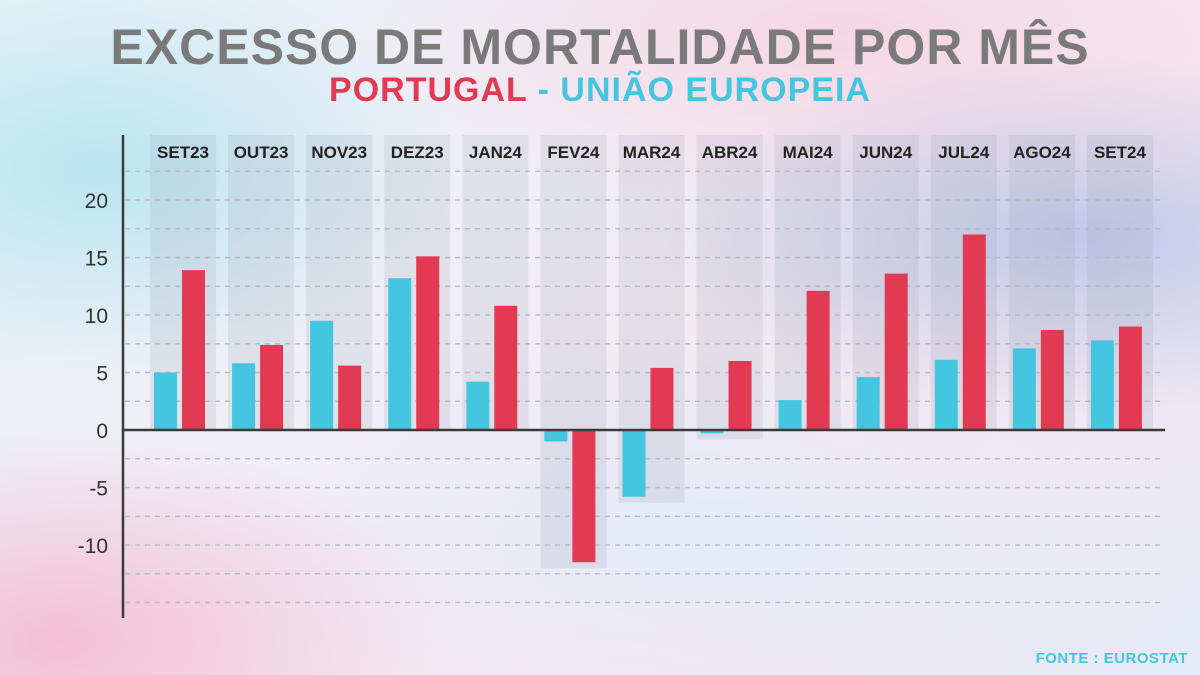 Image resolution: width=1200 pixels, height=675 pixels. What do you see at coordinates (600, 47) in the screenshot?
I see `chart-title: EXCESSO DE MORTALIDADE POR MÊS` at bounding box center [600, 47].